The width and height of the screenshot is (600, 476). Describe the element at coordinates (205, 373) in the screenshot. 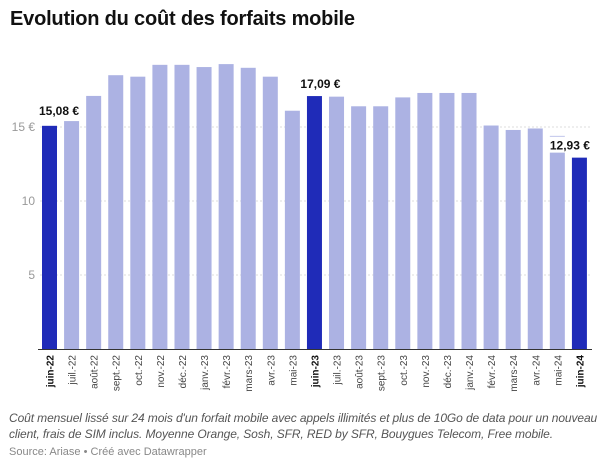

I see `x-tick-label: janv.-23` at that location.